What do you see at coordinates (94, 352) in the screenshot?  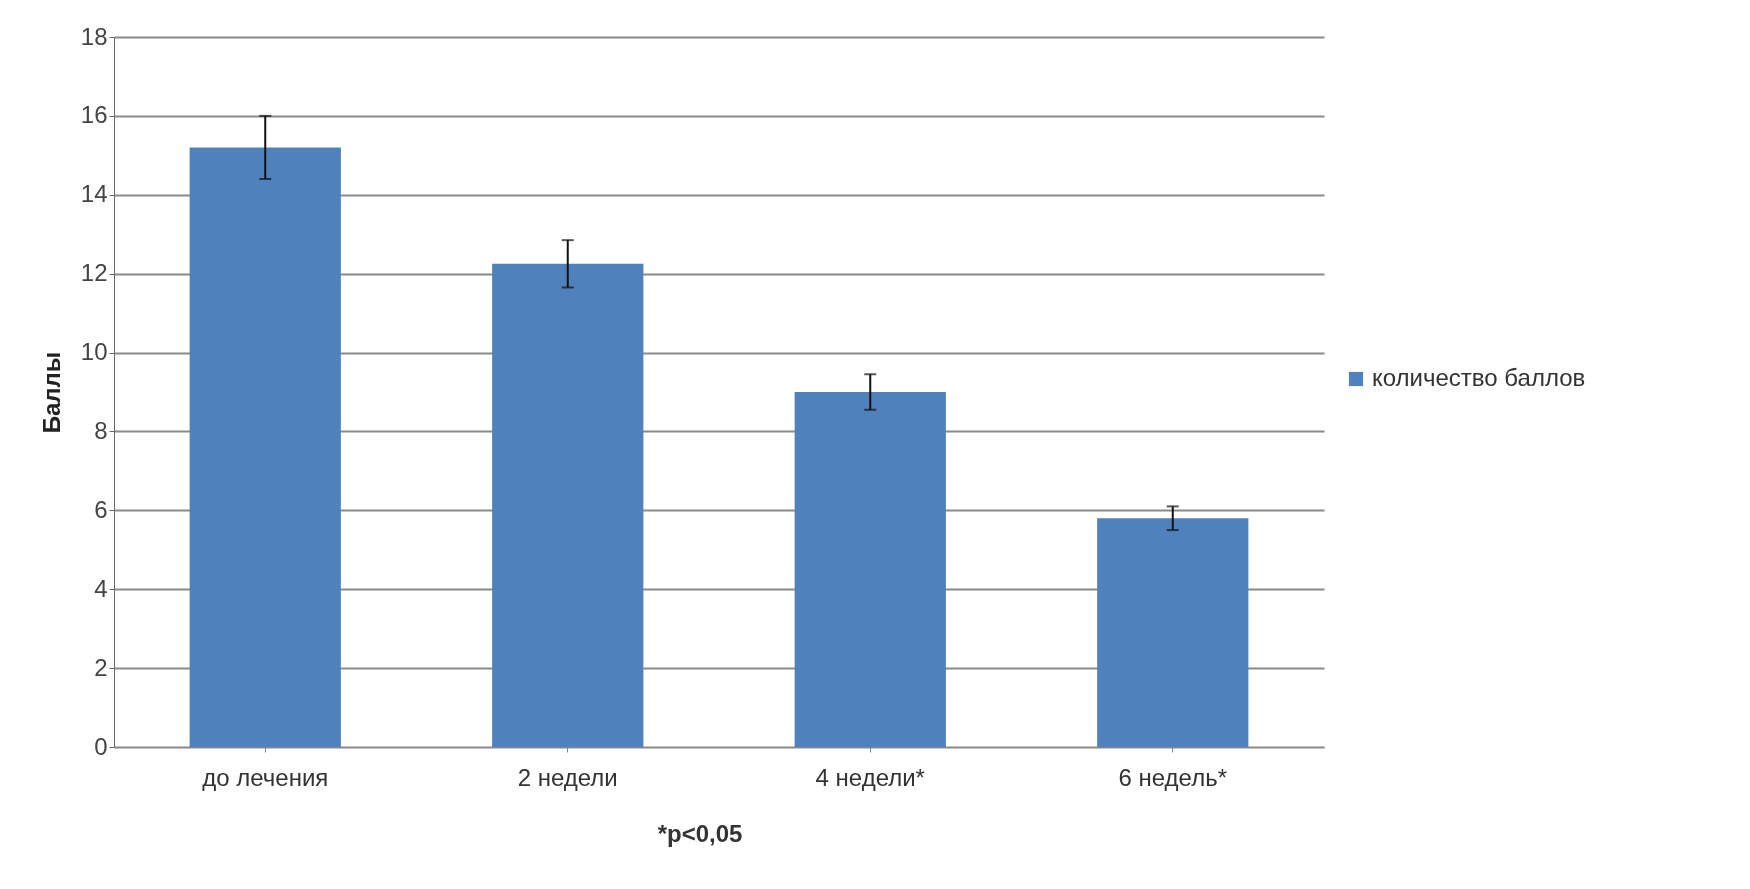 I see `y-tick-label: 10` at bounding box center [94, 352].